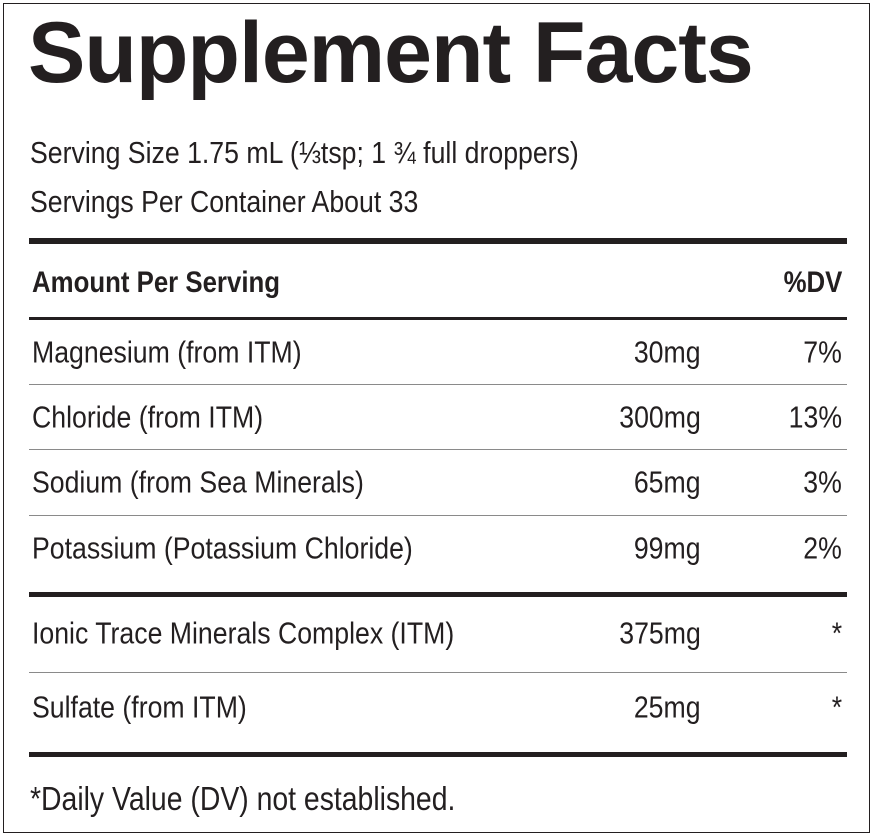 The image size is (875, 838). Describe the element at coordinates (139, 707) in the screenshot. I see `ingredient-name: Sulfate (from ITM)` at that location.